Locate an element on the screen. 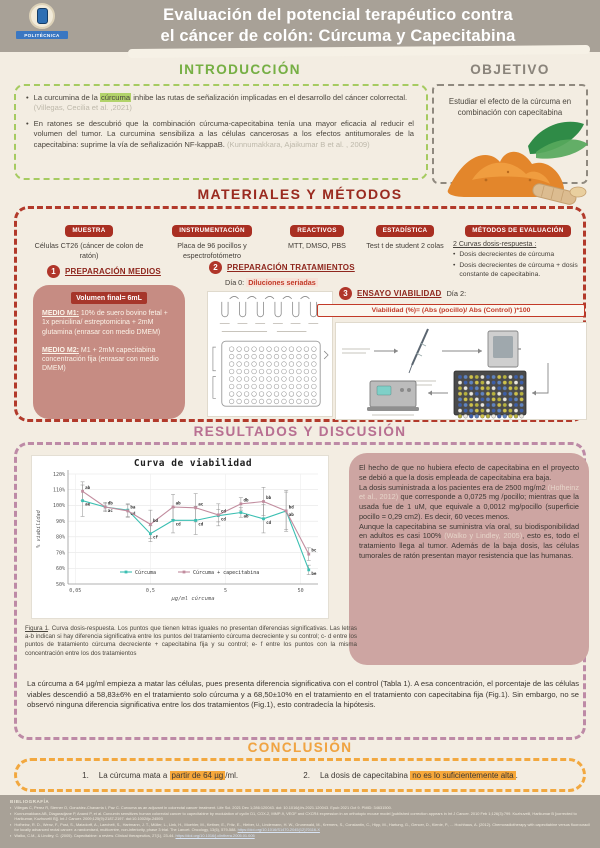 The width and height of the screenshot is (600, 848). svg-text: 5 is located at coordinates (225, 591).